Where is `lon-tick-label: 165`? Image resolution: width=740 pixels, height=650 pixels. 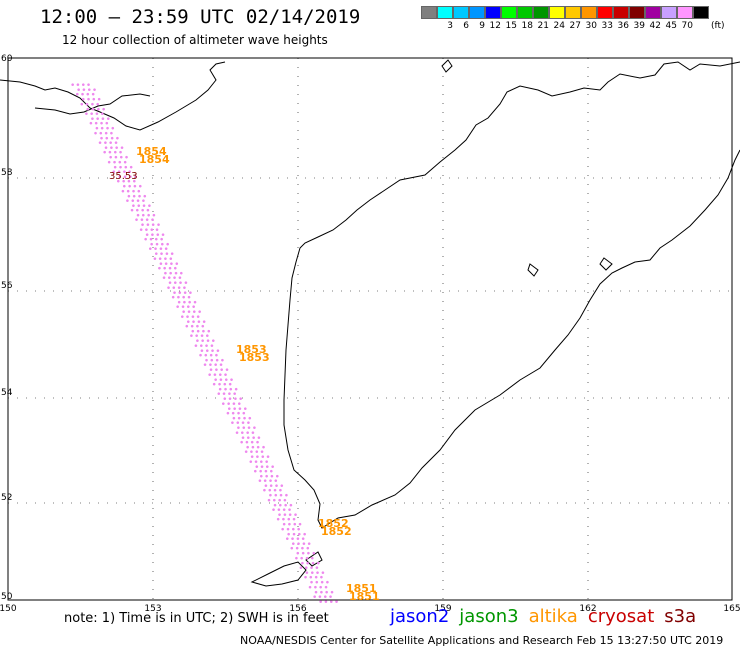 lon-tick-label: 165 is located at coordinates (731, 609).